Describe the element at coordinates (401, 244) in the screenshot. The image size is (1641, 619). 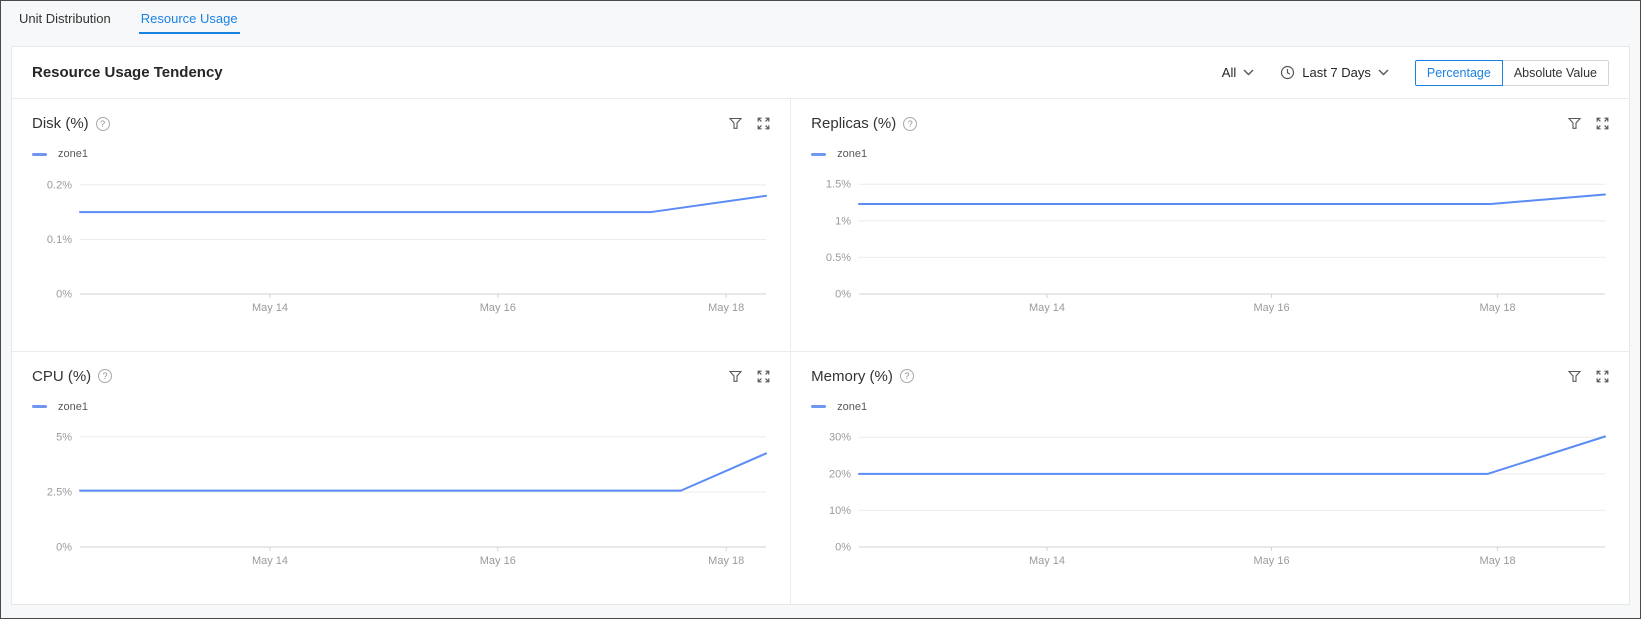
I see `chart-canvas: 0.2% 0.1% 0% May 14 May 16 May 18` at that location.